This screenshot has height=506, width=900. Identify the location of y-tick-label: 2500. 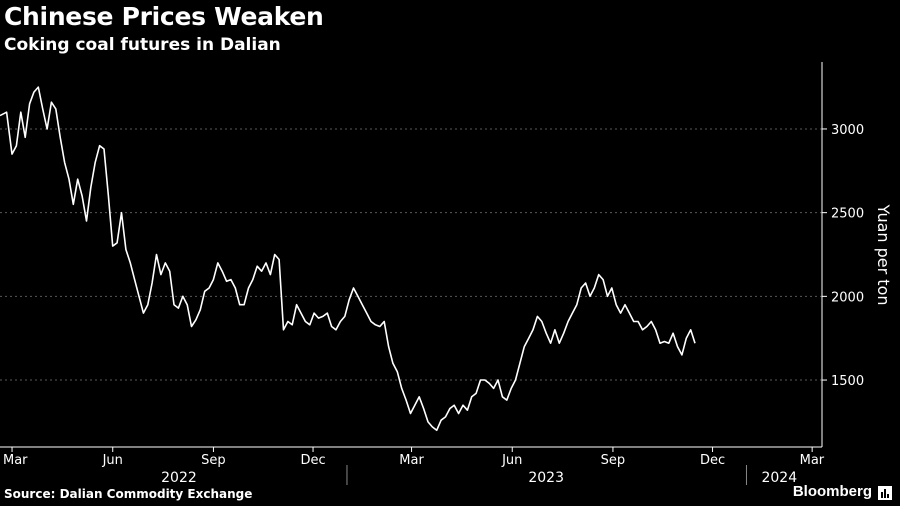
(847, 214).